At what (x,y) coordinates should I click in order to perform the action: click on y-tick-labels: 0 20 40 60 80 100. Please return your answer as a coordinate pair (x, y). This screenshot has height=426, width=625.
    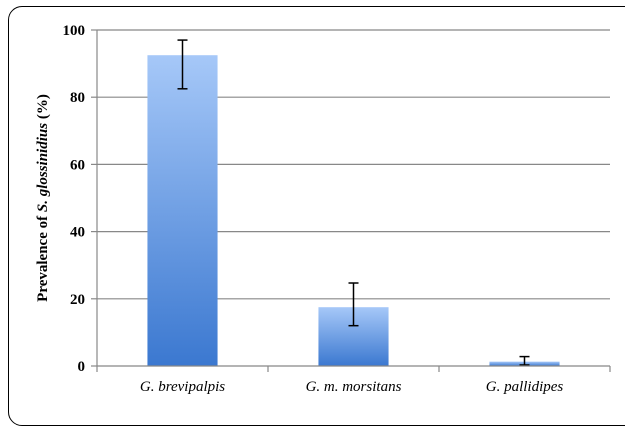
    Looking at the image, I should click on (80, 199).